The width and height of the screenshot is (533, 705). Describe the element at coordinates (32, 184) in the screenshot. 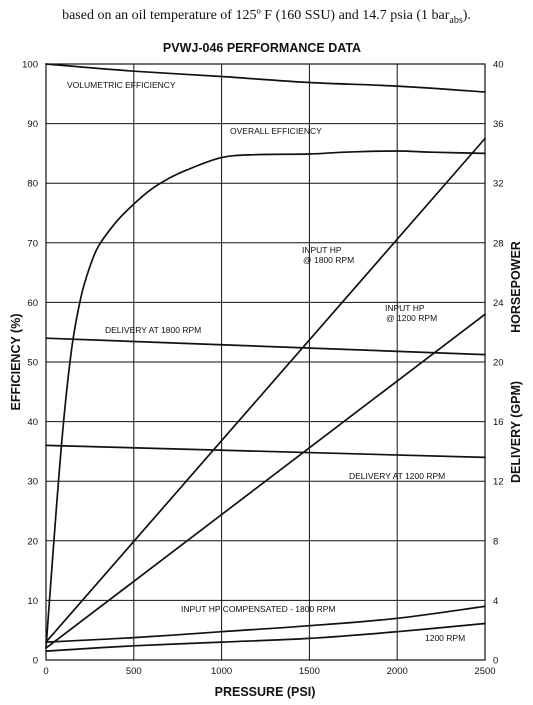

I see `y-left-tick-label: 80` at that location.